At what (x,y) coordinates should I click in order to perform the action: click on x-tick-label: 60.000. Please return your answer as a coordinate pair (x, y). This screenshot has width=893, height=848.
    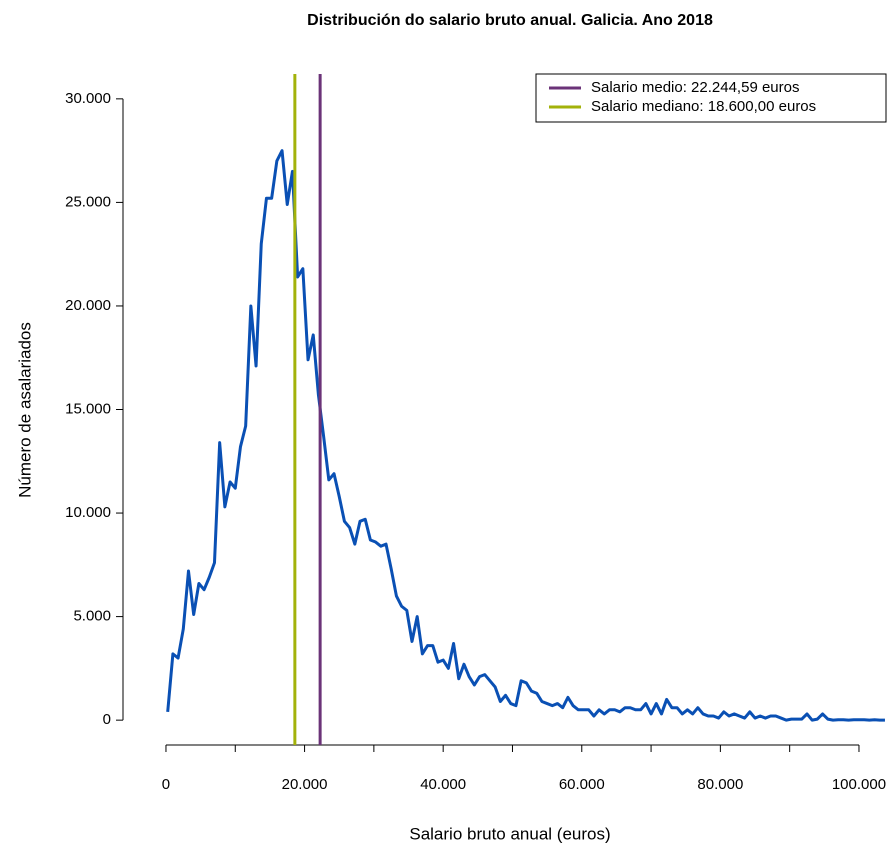
    Looking at the image, I should click on (582, 784).